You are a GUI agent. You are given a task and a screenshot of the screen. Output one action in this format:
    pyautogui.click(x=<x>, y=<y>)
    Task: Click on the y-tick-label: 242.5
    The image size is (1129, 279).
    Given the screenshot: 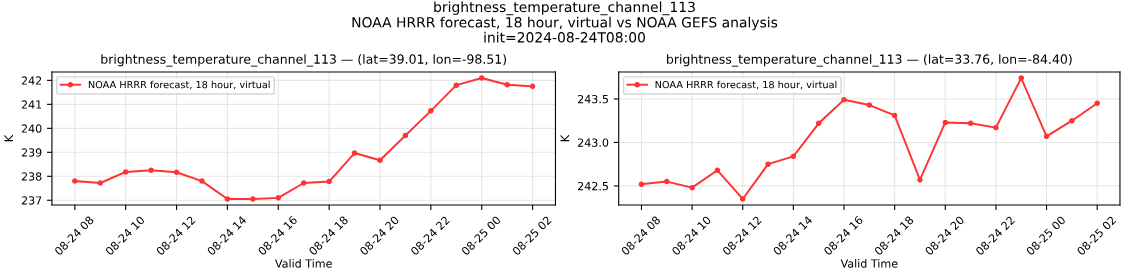 What is the action you would take?
    pyautogui.click(x=592, y=186)
    